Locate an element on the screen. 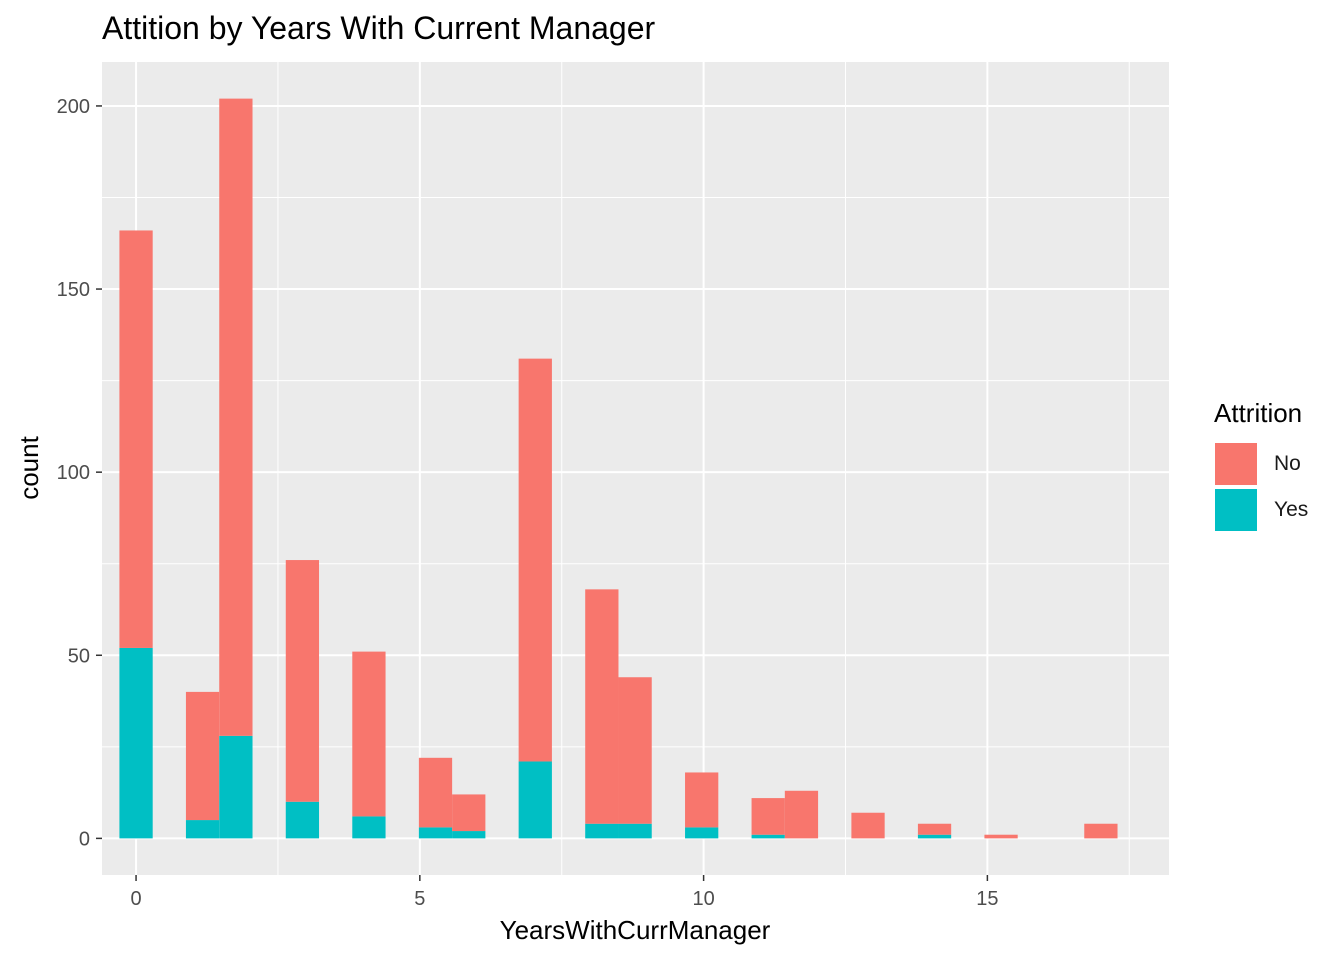 The image size is (1344, 960). y-tick-label: 150 is located at coordinates (73, 290).